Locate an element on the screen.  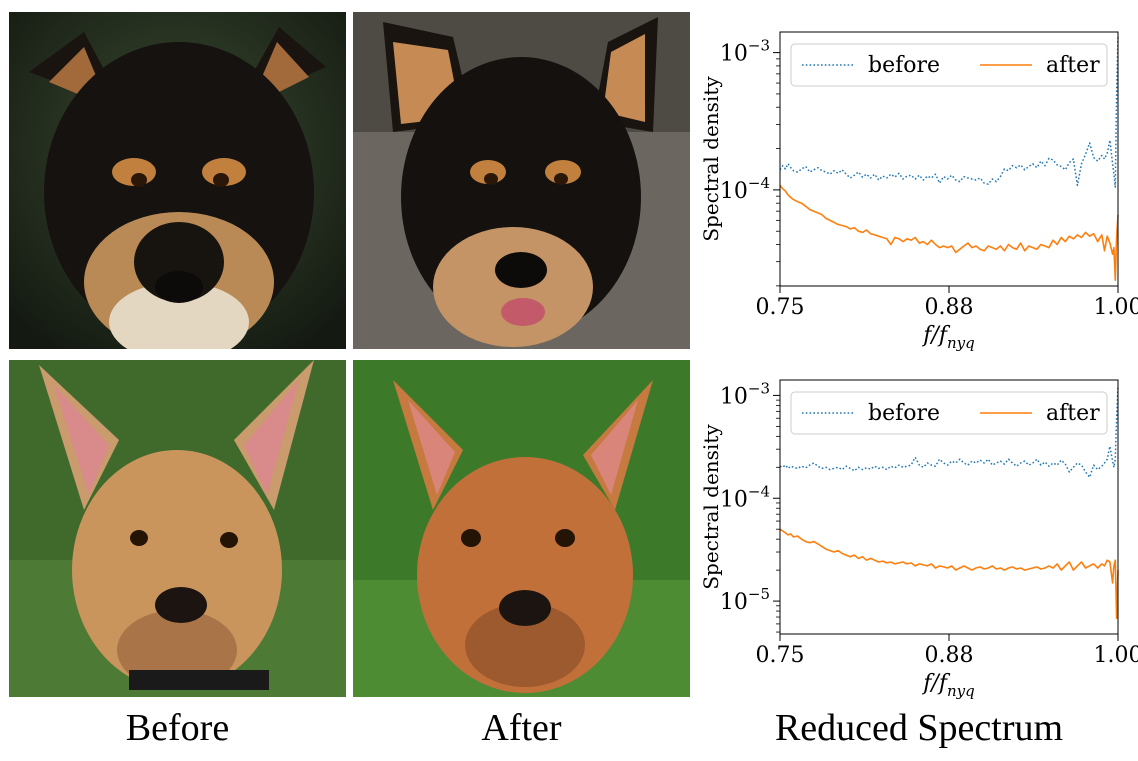
caption-before: Before is located at coordinates (177, 728).